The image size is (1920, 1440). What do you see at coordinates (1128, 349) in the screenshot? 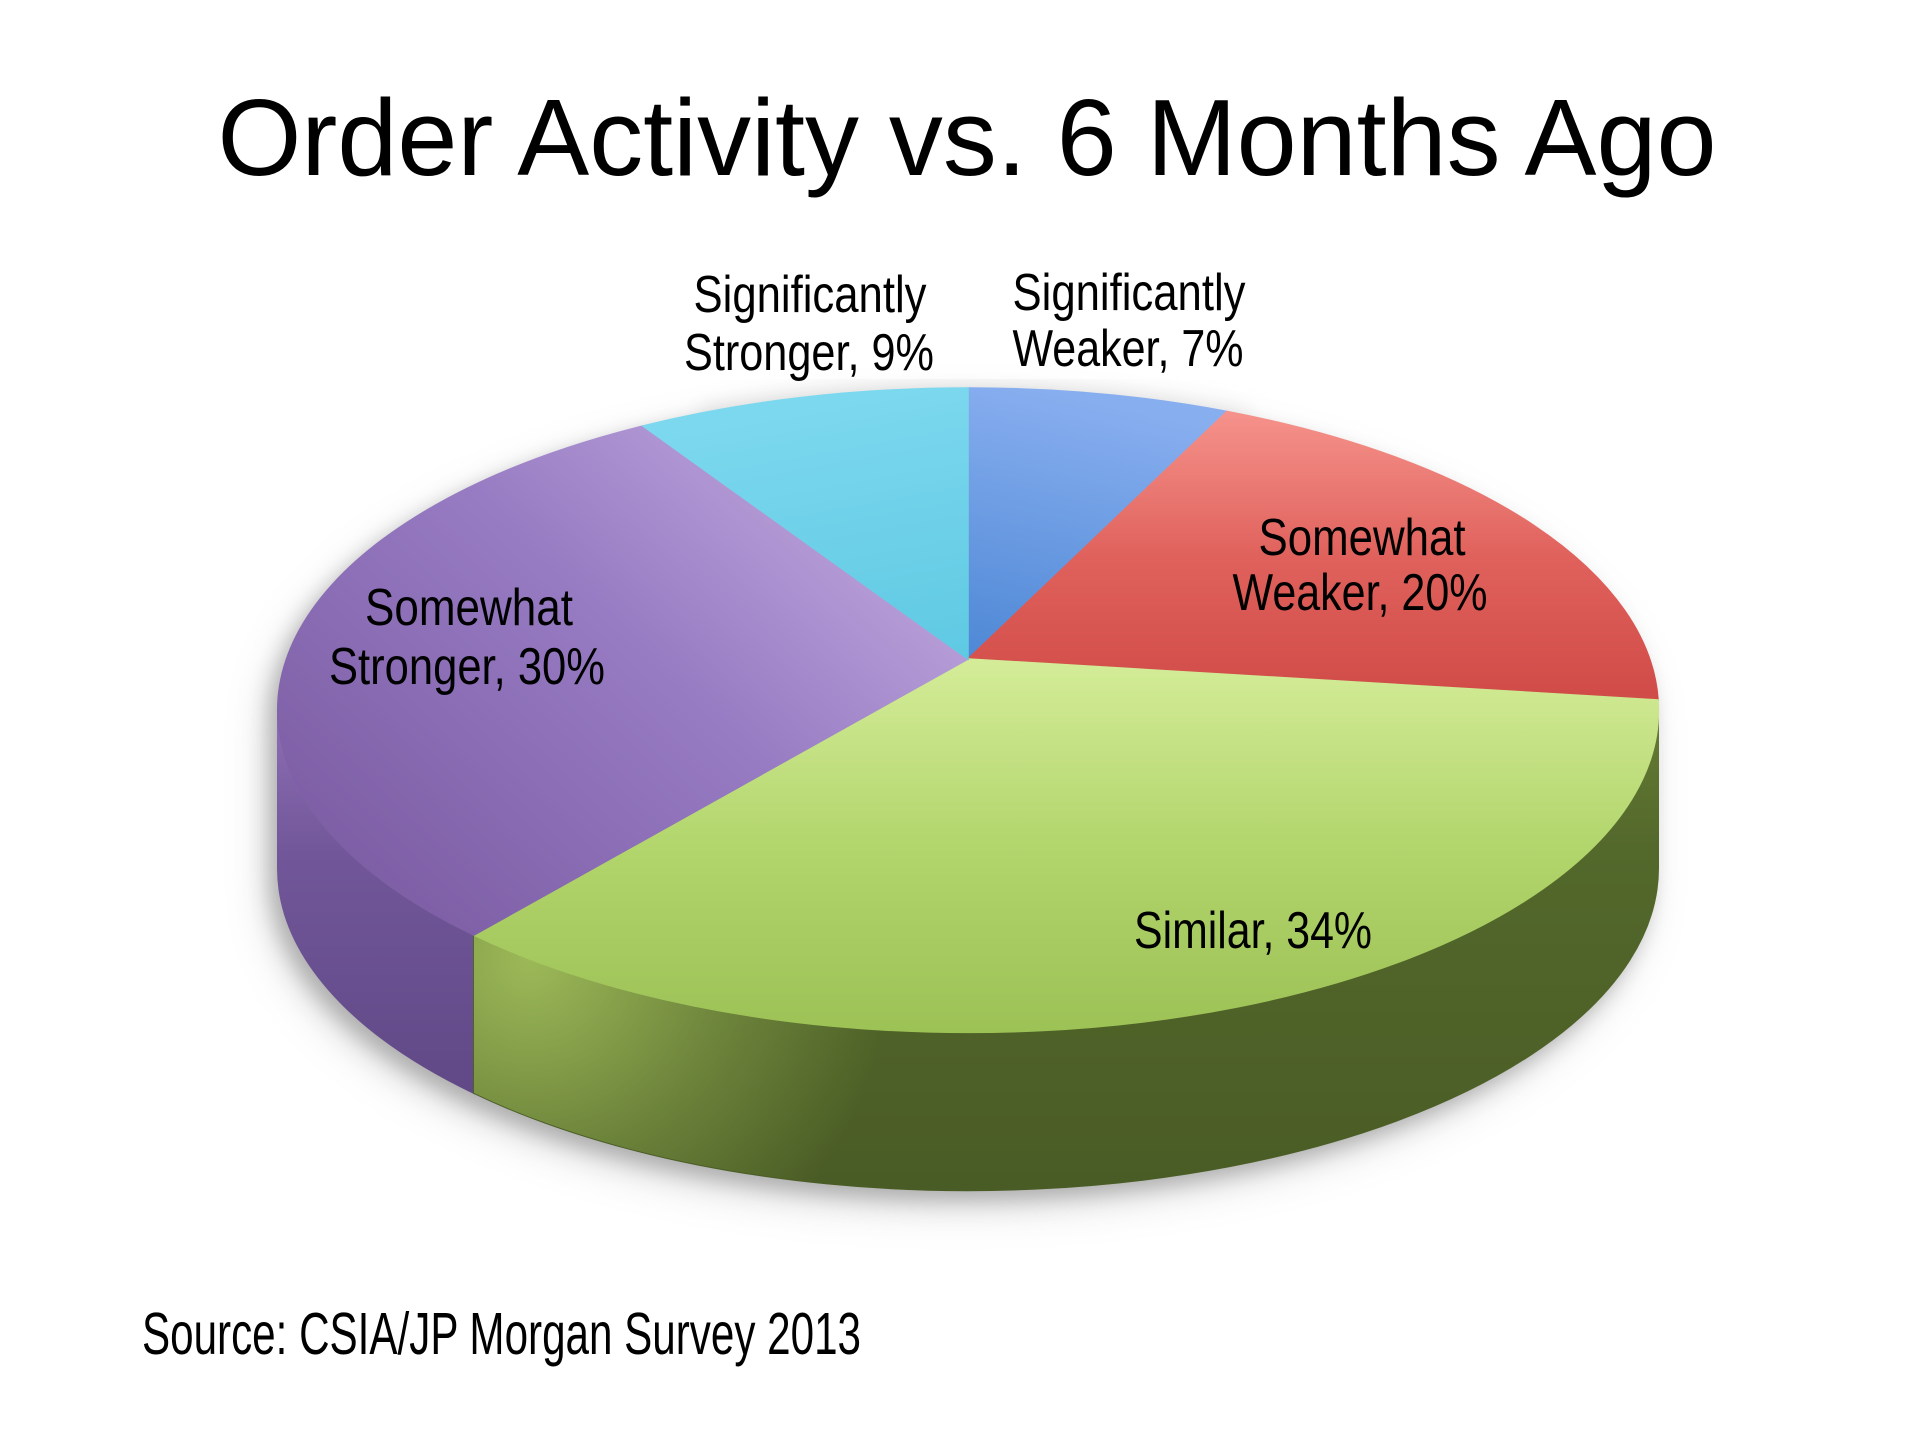
I see `svg-text: Weaker, 7%` at bounding box center [1128, 349].